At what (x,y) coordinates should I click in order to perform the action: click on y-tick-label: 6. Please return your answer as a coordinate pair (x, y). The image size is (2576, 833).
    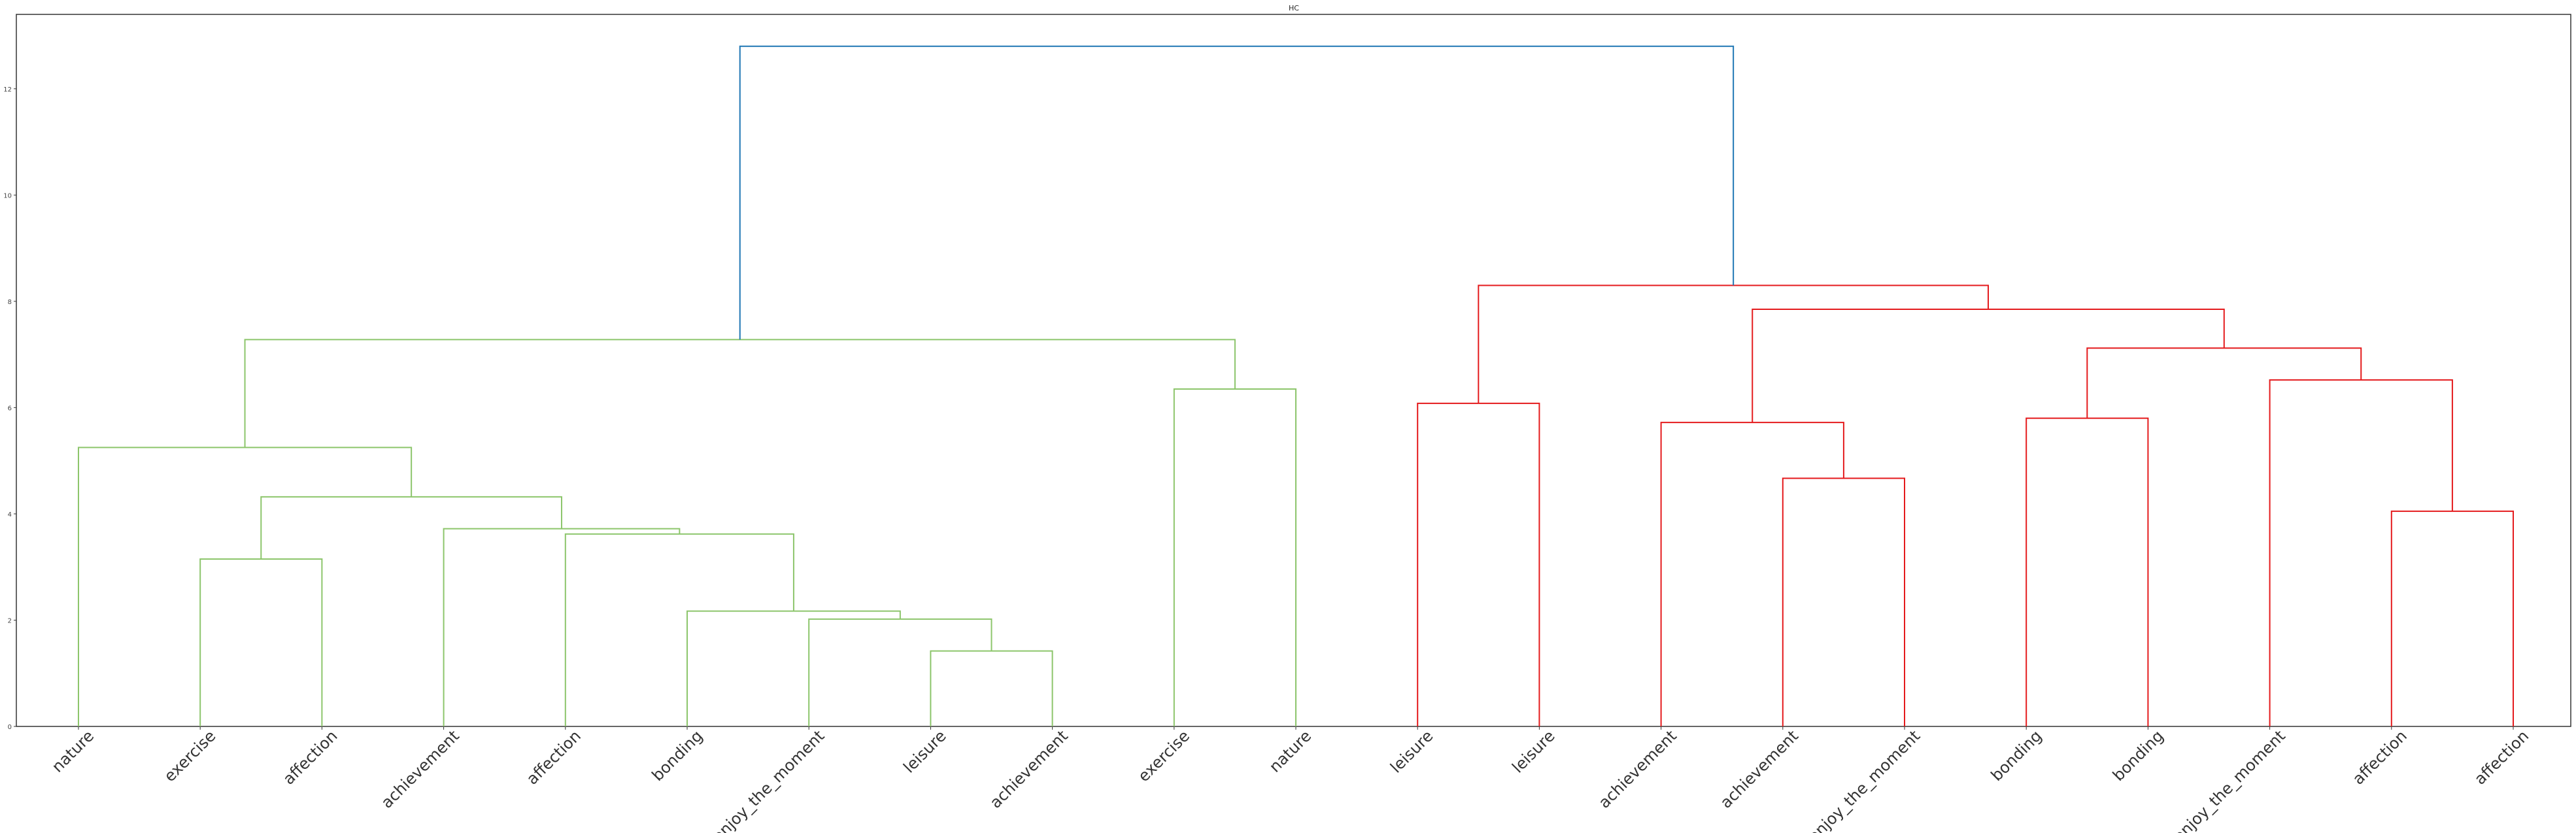
    Looking at the image, I should click on (10, 408).